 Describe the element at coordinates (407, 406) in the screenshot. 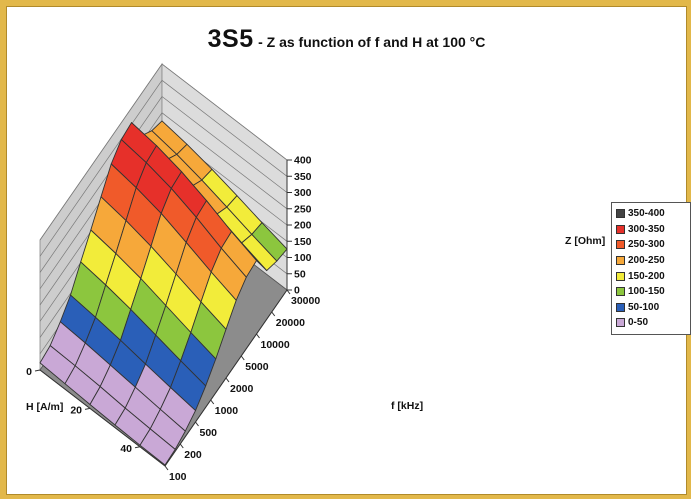

I see `x-axis-label: f [kHz]` at that location.